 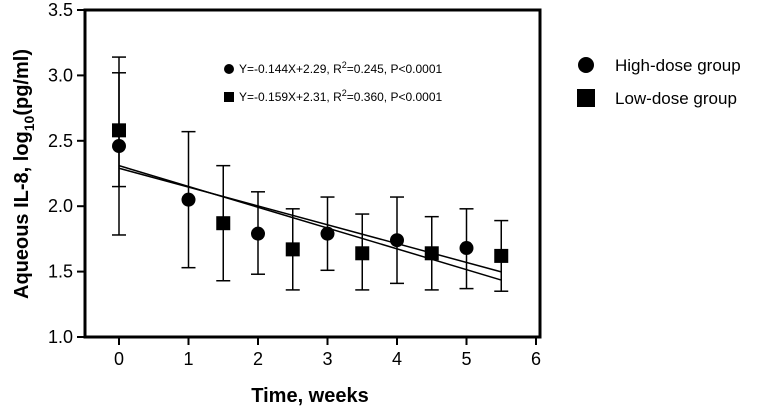 I want to click on y-axis-title-unit: (pg/ml), so click(x=22, y=82).